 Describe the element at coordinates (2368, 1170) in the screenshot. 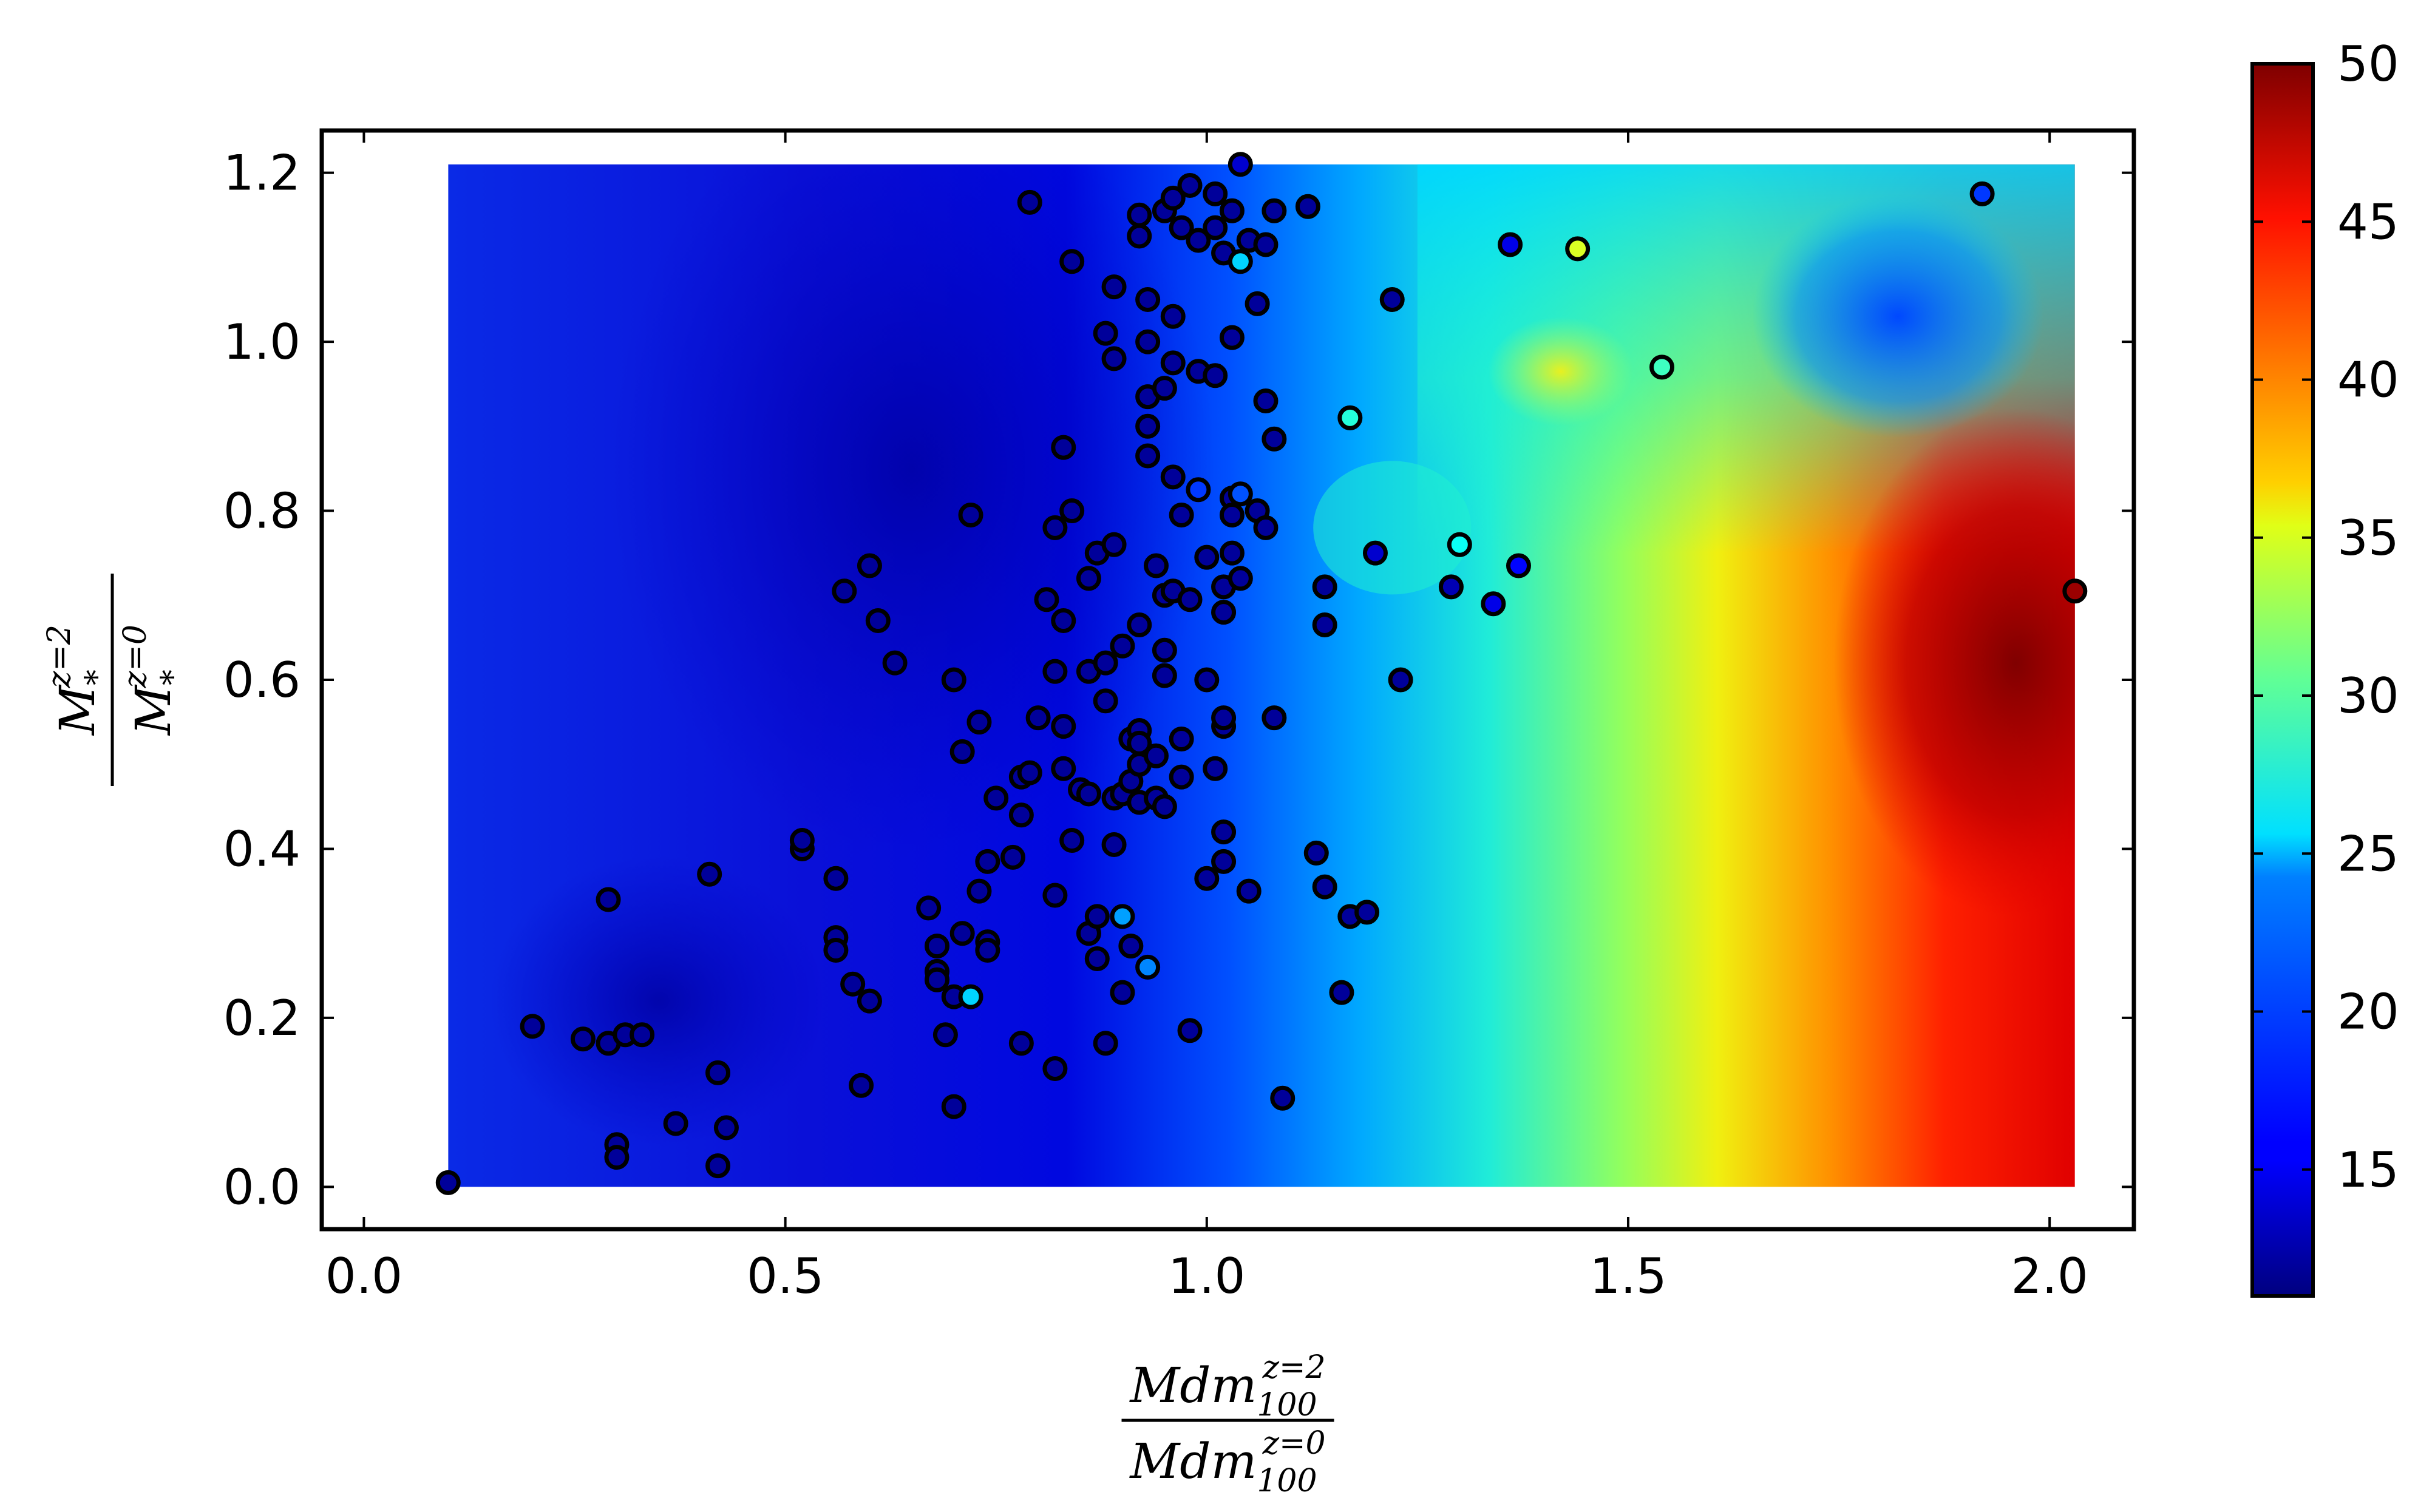

I see `colorbar-tick-label: 15` at that location.